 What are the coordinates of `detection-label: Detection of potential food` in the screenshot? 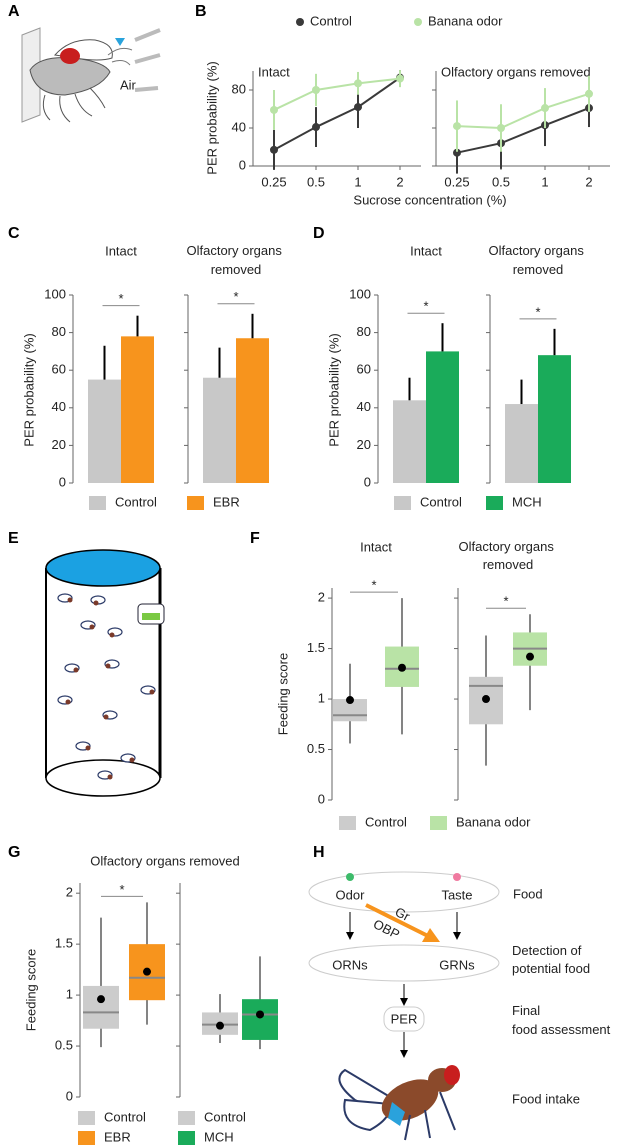 It's located at (551, 959).